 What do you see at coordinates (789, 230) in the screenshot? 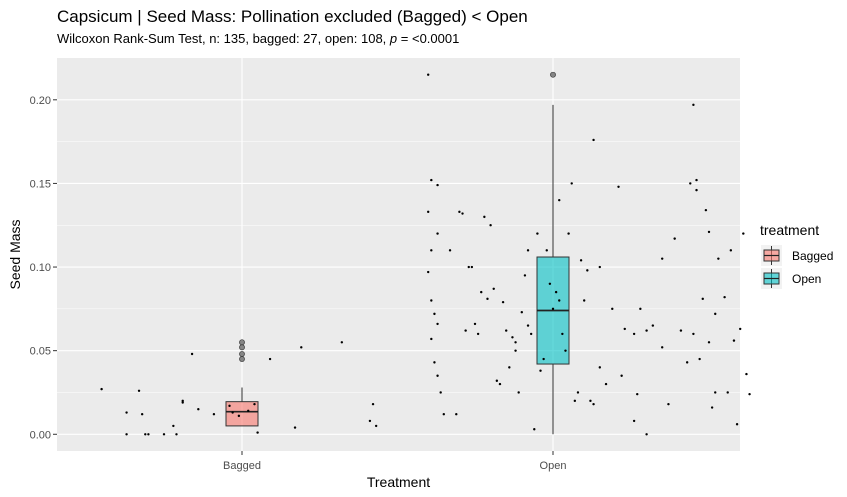
I see `legend-title: treatment` at bounding box center [789, 230].